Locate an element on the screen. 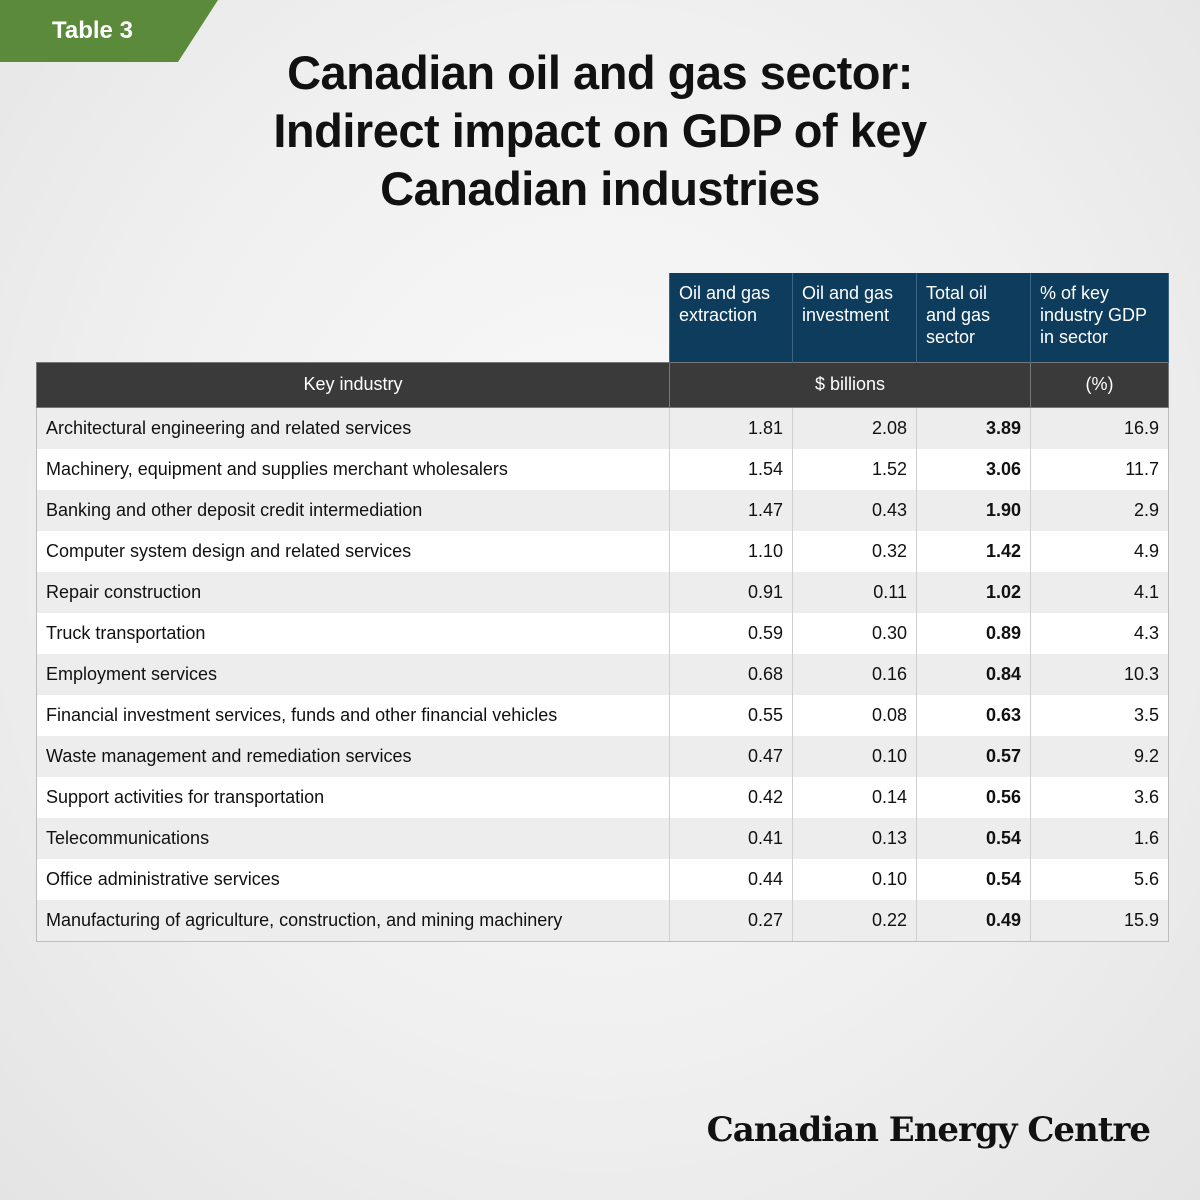 This screenshot has height=1200, width=1200. header-key-industry: Key industry is located at coordinates (353, 384).